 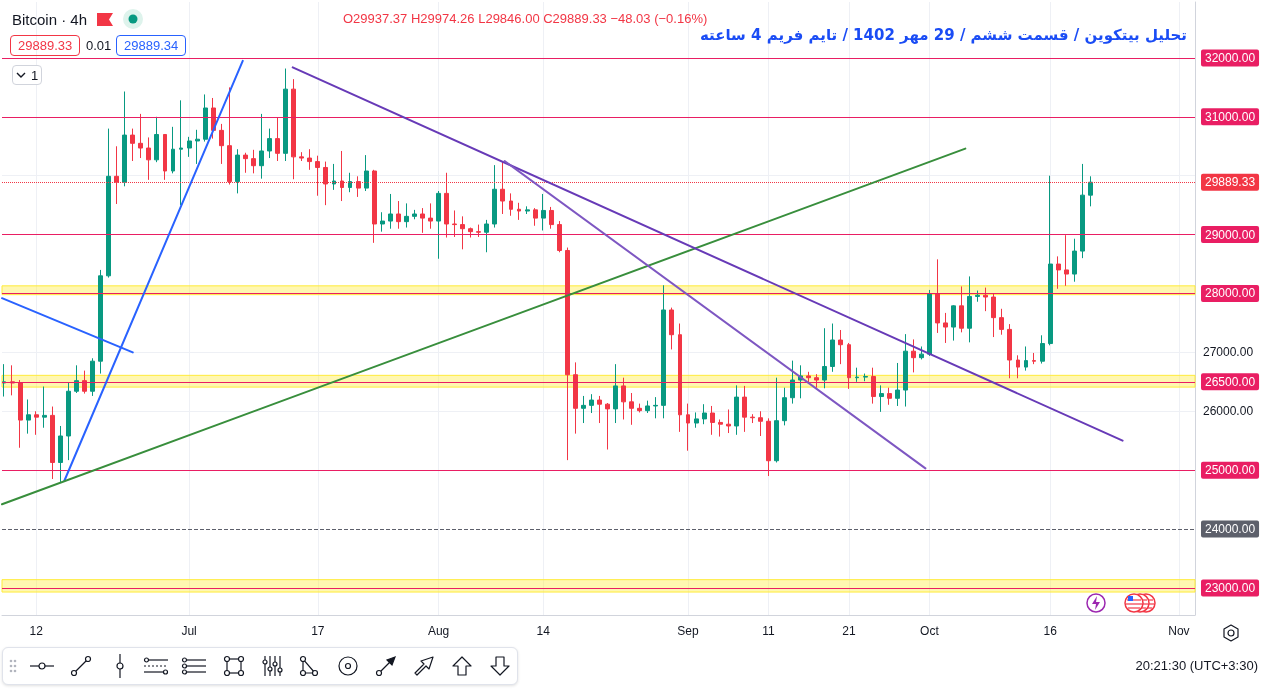 What do you see at coordinates (99, 45) in the screenshot?
I see `annotation: 0.01` at bounding box center [99, 45].